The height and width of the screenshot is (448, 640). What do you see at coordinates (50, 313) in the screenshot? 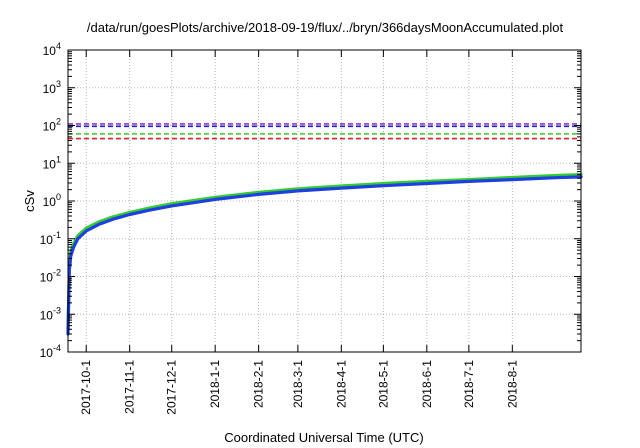
I see `y-tick-label: 10⁻³` at bounding box center [50, 313].